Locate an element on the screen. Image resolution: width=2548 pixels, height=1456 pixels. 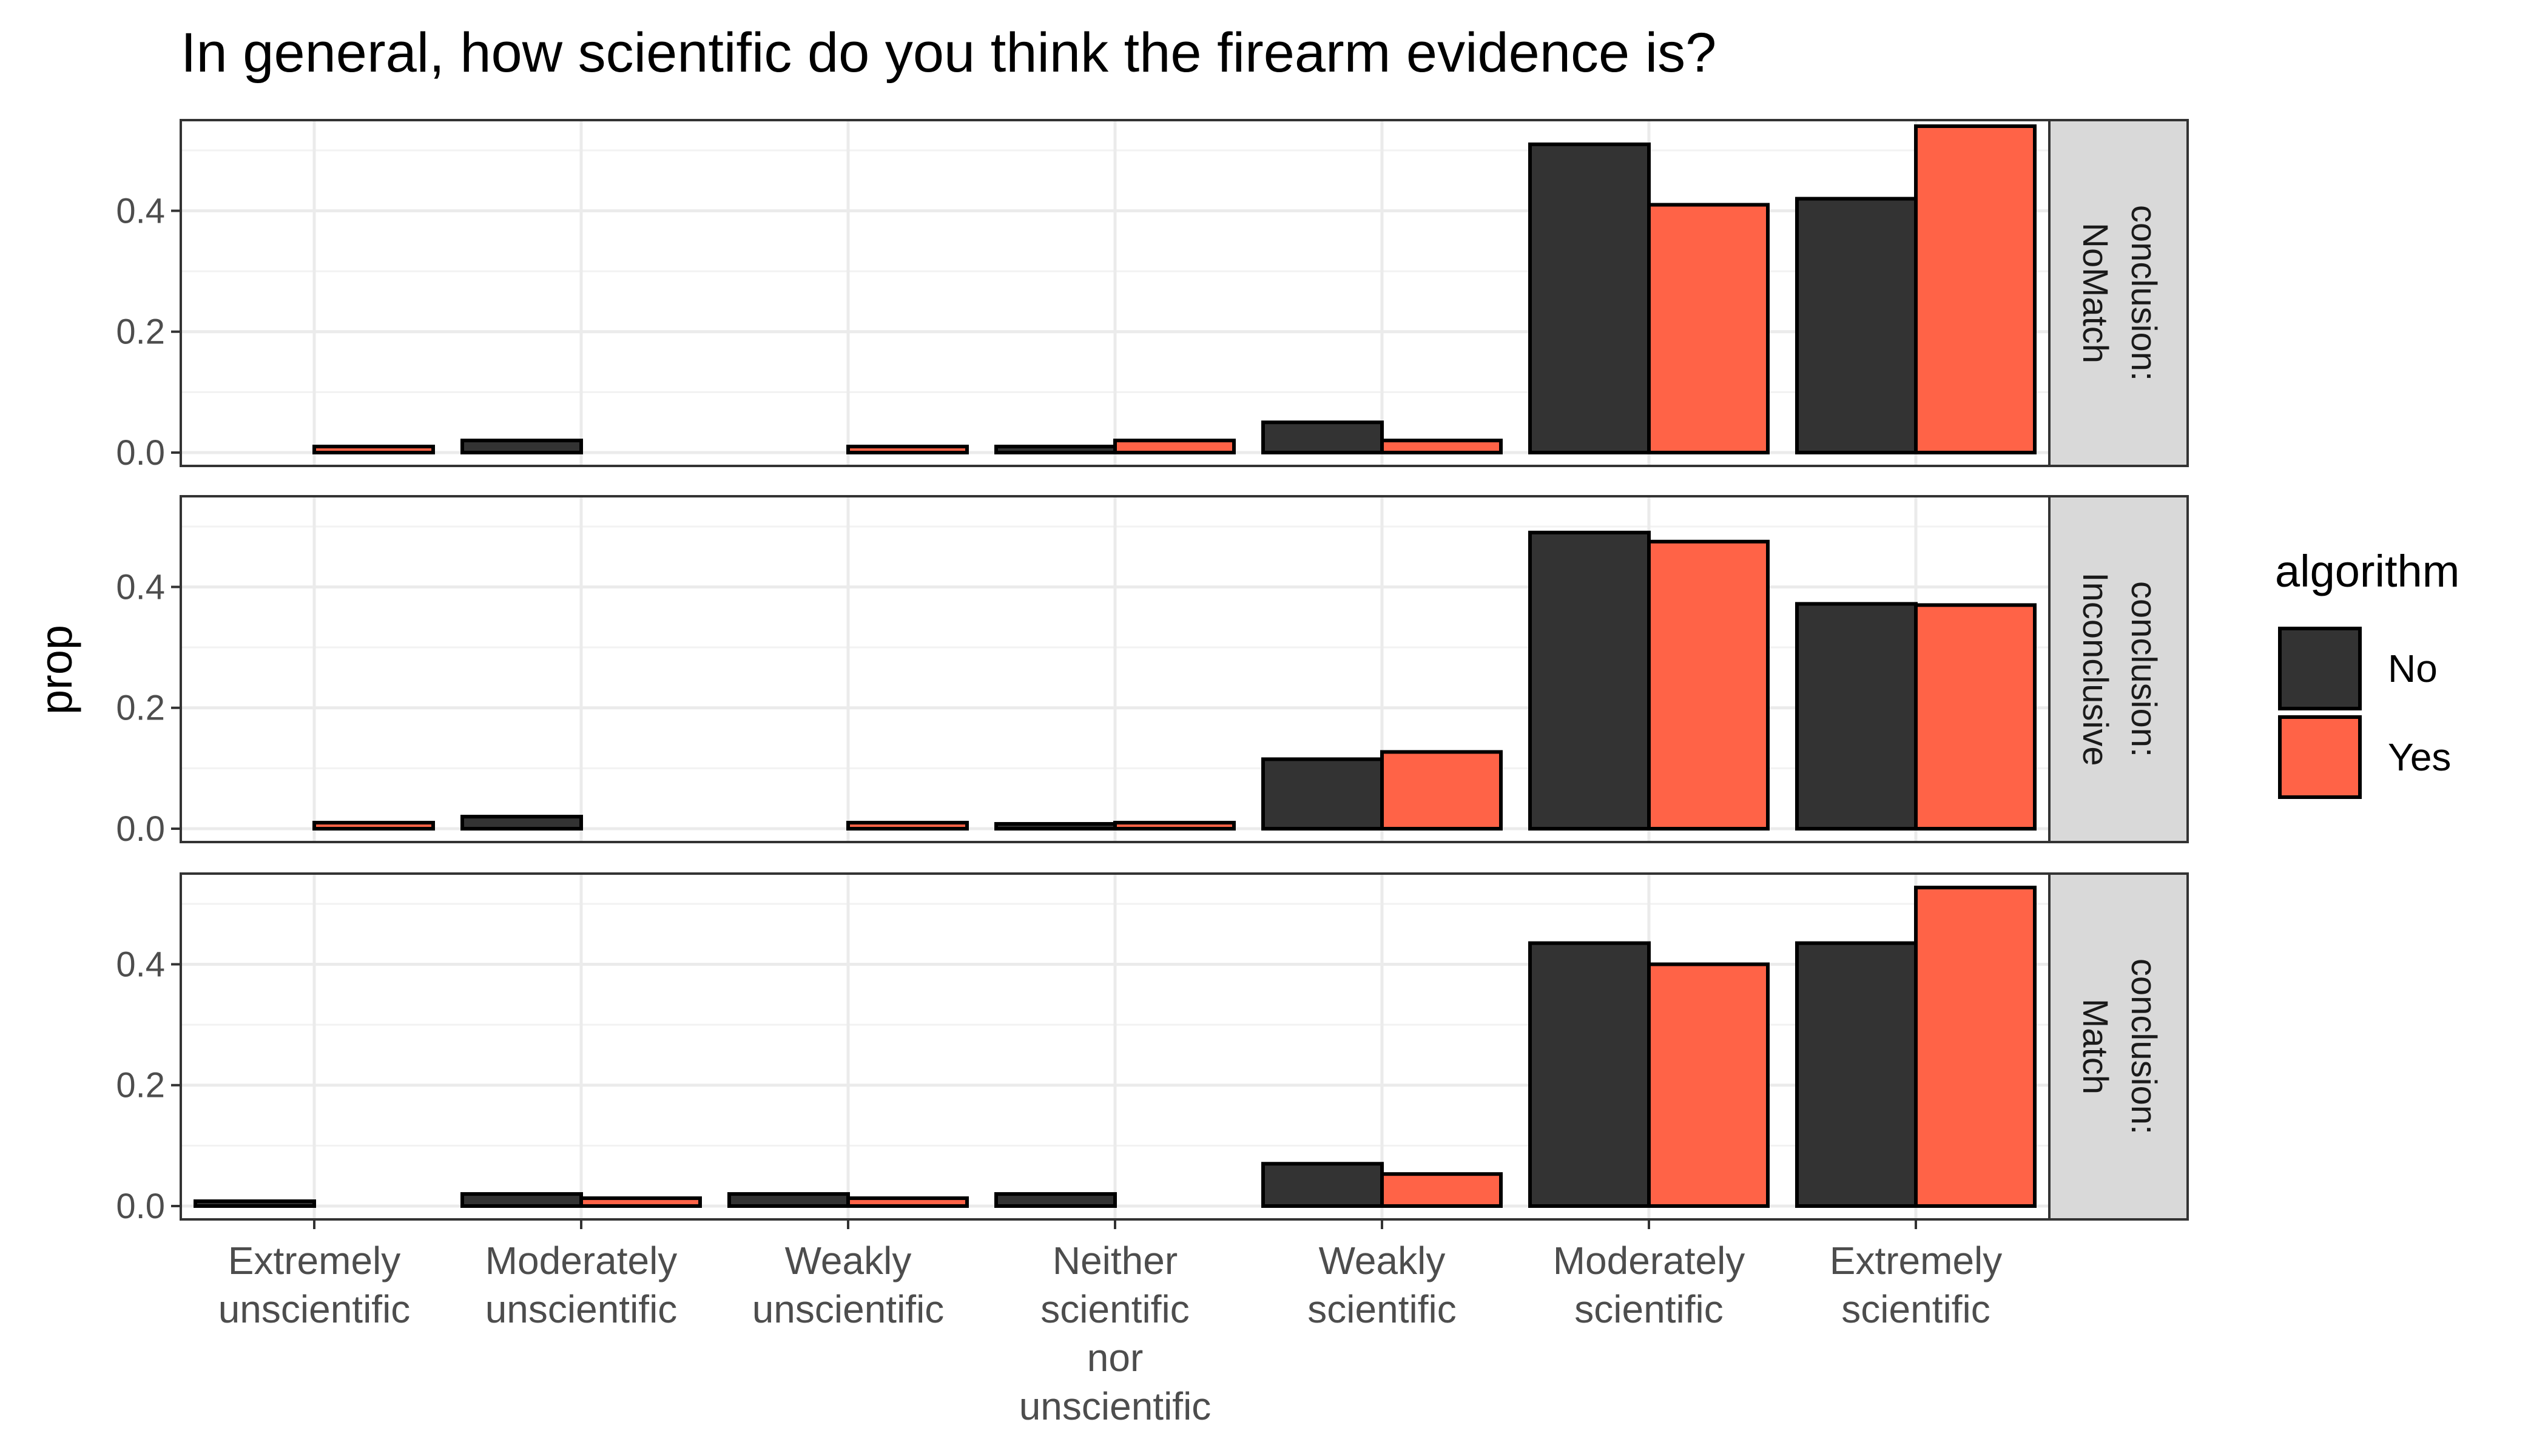
facet-strip-label: conclusion:NoMatch is located at coordinates (2119, 293).